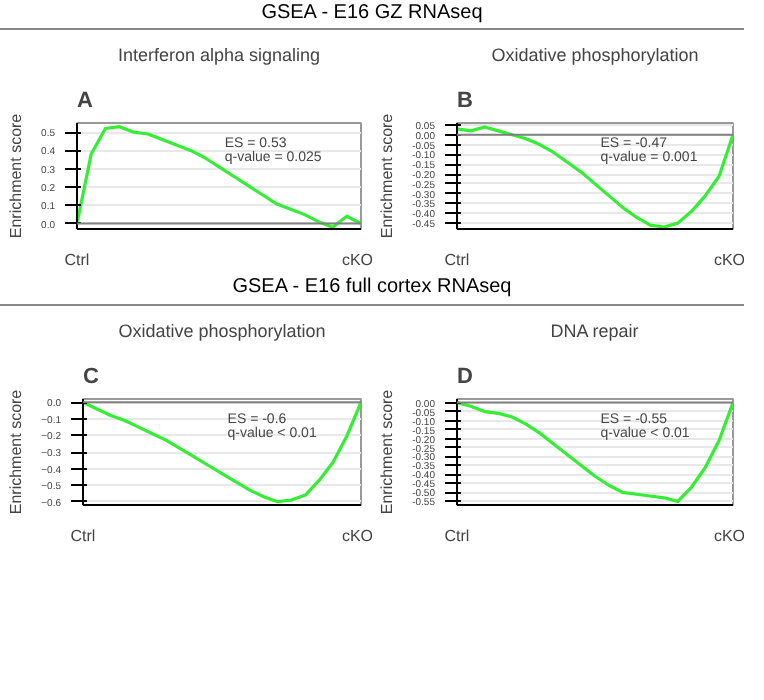 Image resolution: width=764 pixels, height=700 pixels. Describe the element at coordinates (465, 376) in the screenshot. I see `text: D` at that location.